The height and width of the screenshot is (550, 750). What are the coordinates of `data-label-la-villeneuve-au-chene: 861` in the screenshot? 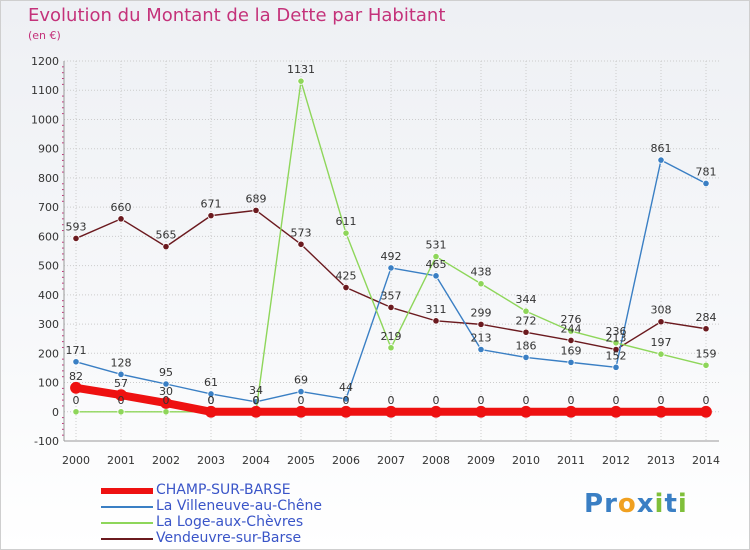 It's located at (661, 148).